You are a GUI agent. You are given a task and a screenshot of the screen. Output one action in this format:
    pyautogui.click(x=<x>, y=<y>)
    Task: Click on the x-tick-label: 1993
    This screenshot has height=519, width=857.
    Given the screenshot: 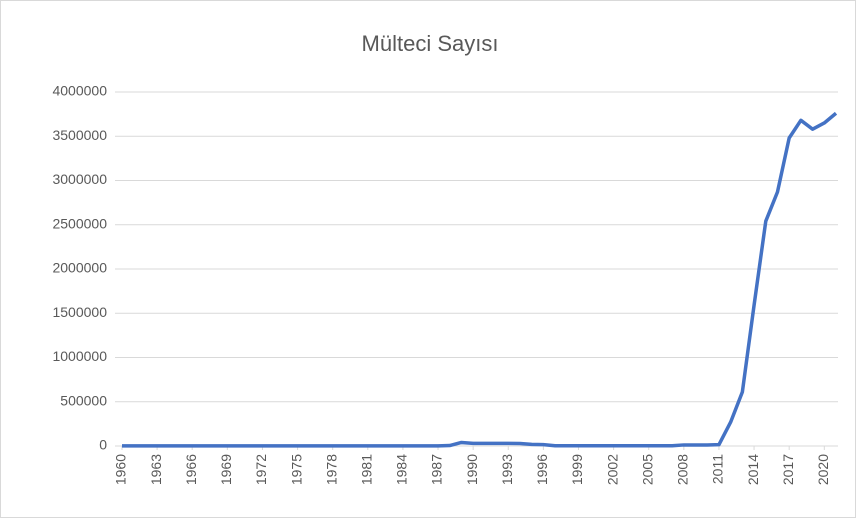 What is the action you would take?
    pyautogui.click(x=507, y=469)
    